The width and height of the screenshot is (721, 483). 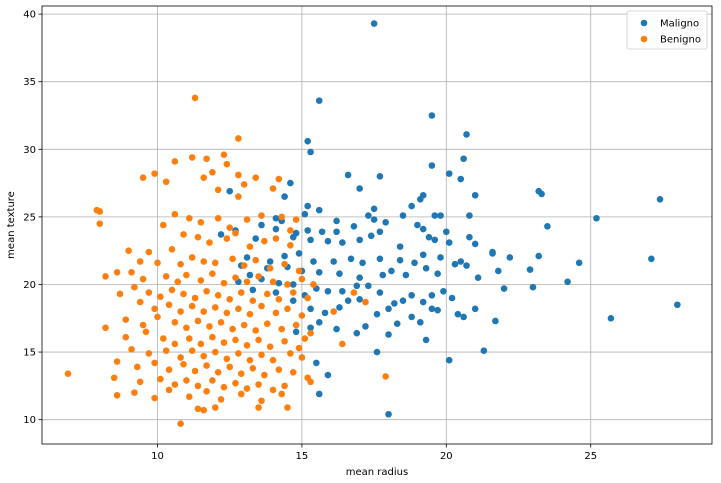 I want to click on legend: Maligno Benigno, so click(x=667, y=30).